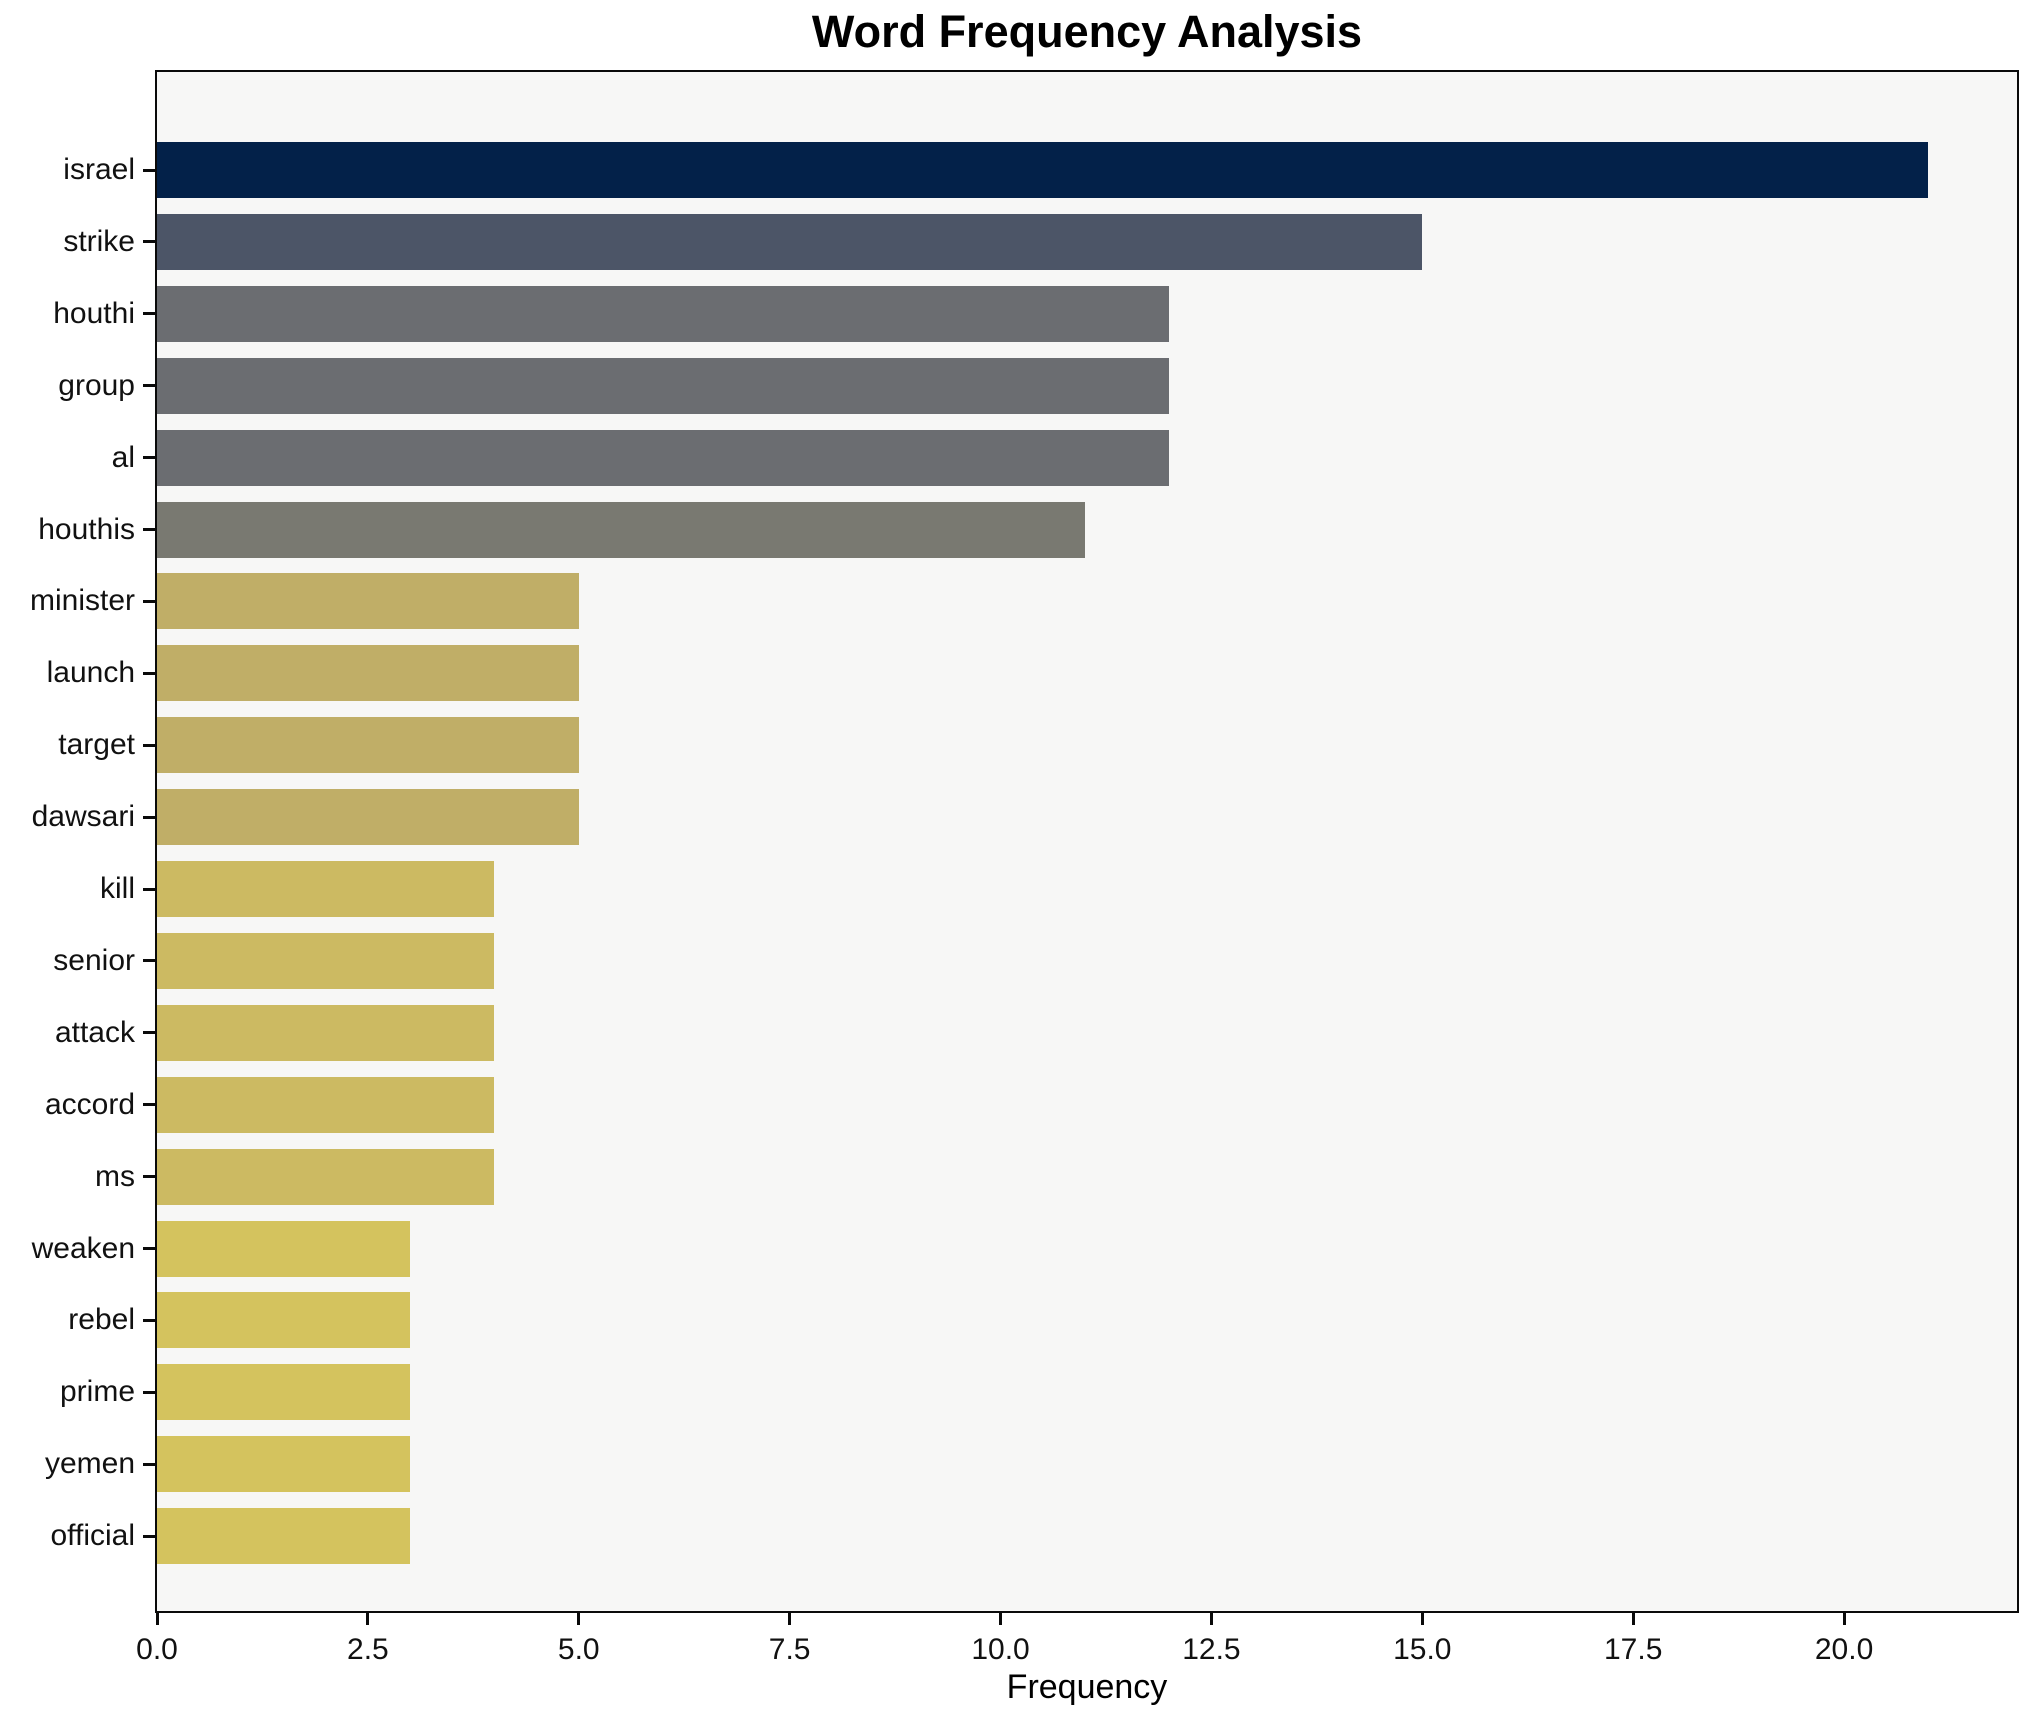  Describe the element at coordinates (83, 1248) in the screenshot. I see `y-tick-label-weaken: weaken` at that location.